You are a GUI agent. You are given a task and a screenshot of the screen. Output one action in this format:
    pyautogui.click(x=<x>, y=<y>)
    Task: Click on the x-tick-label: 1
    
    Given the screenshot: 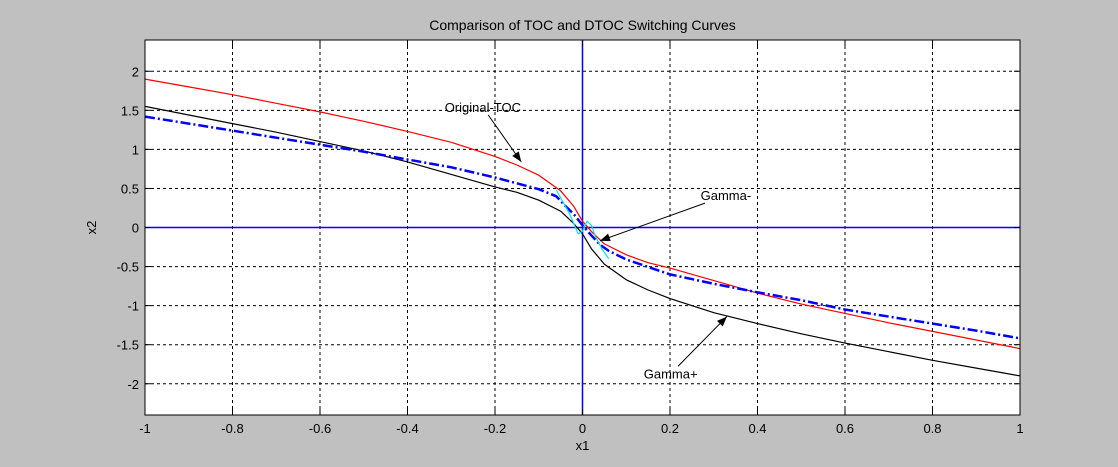 What is the action you would take?
    pyautogui.click(x=1019, y=428)
    